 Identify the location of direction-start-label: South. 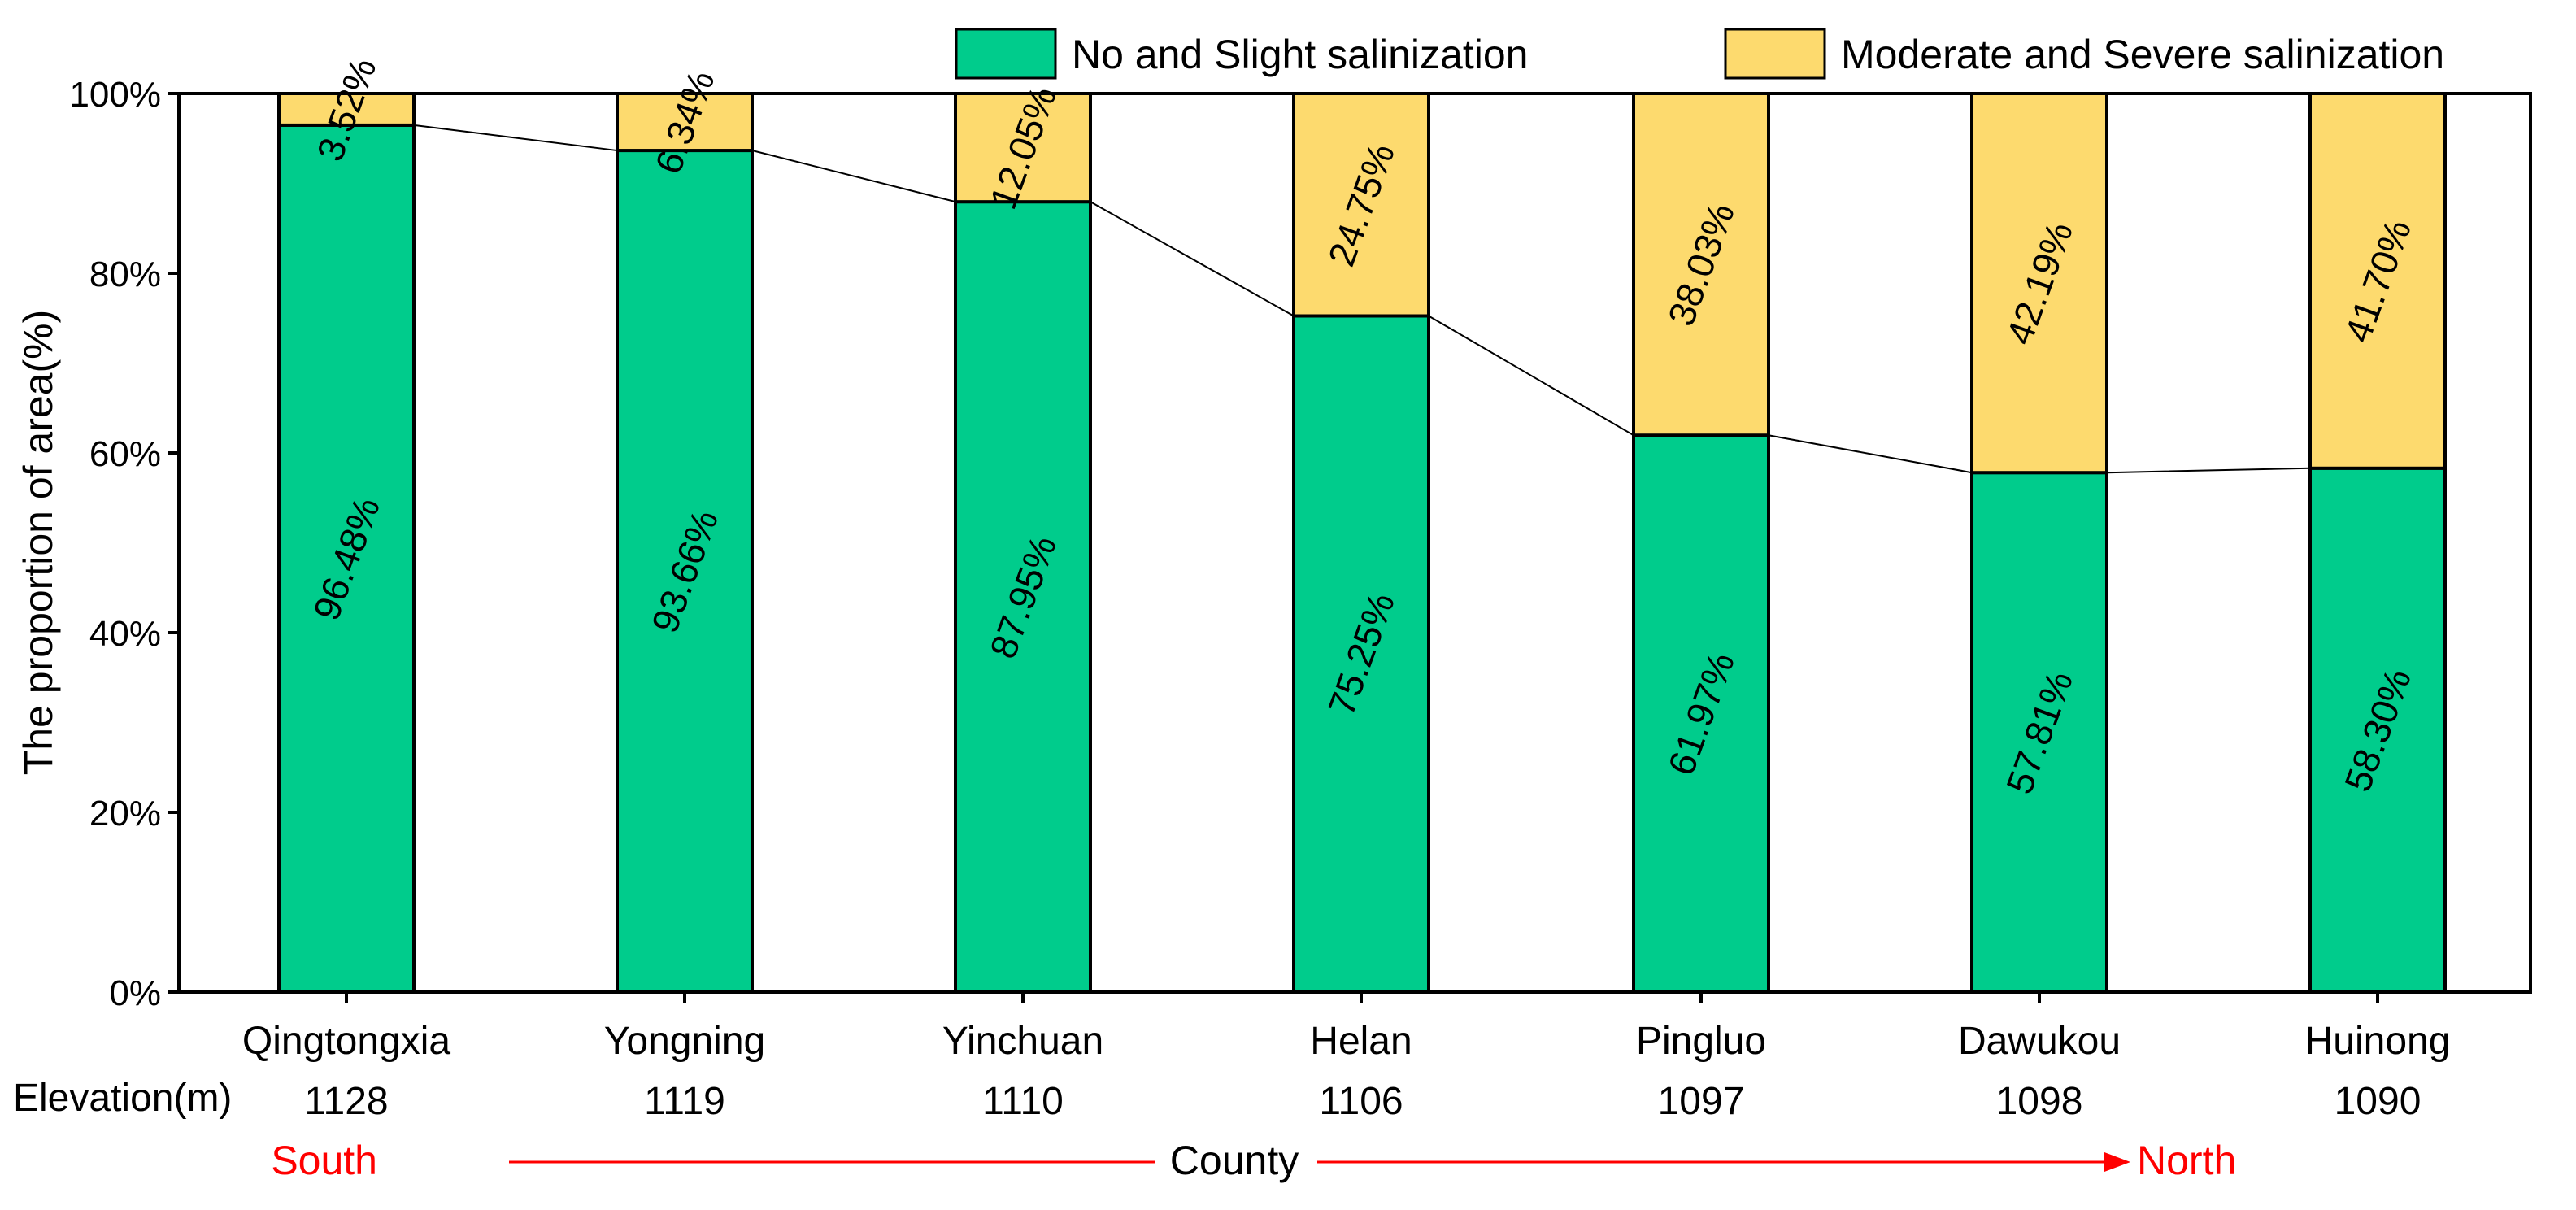
(324, 1160).